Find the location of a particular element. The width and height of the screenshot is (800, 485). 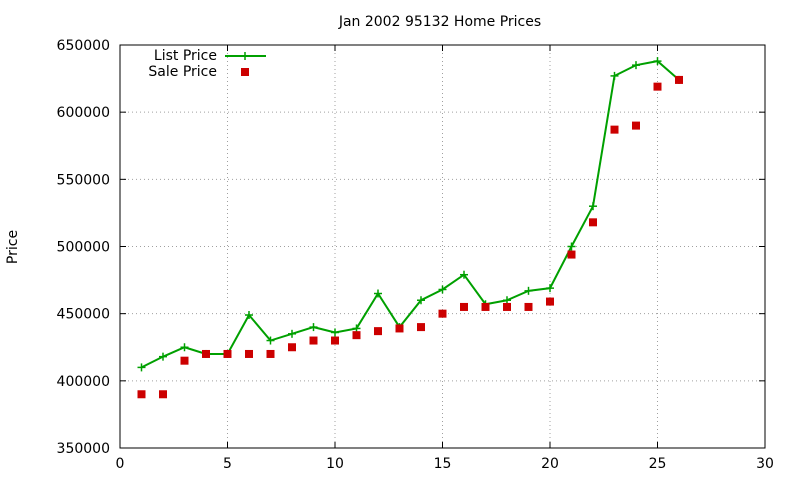

y-tick-label: 450000 is located at coordinates (83, 315).